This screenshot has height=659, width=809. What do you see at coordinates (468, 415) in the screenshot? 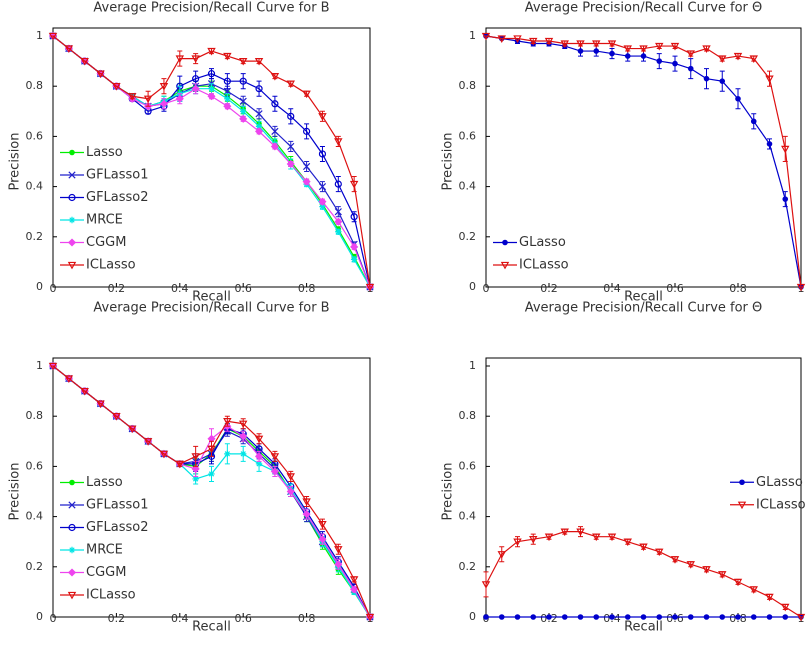
I see `y-tick-label: 0.8` at bounding box center [468, 415].